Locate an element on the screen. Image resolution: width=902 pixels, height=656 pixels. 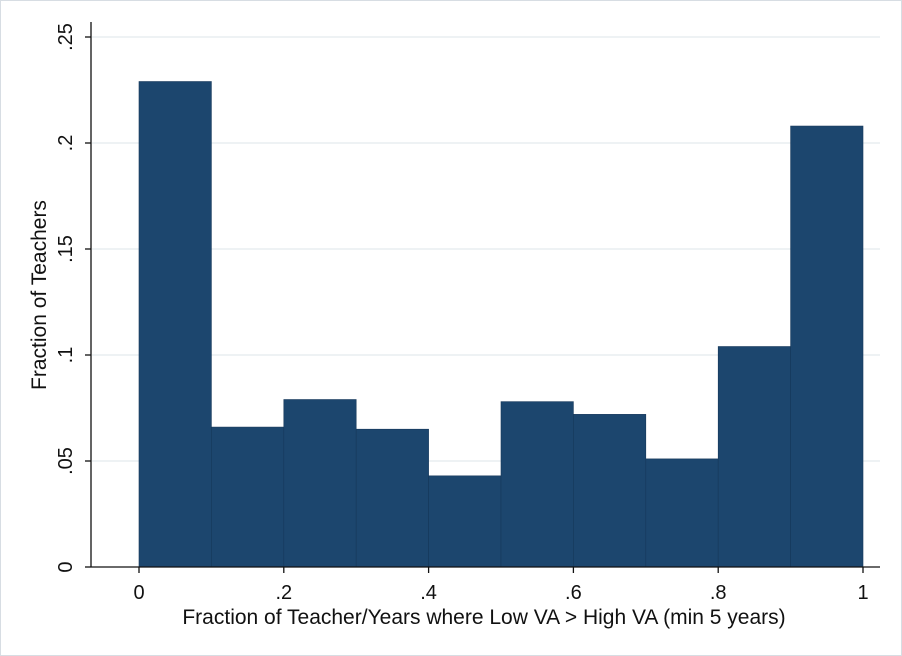
y-axis-ticks: 0 .05 .1 .15 .2 .25 is located at coordinates (73, 298).